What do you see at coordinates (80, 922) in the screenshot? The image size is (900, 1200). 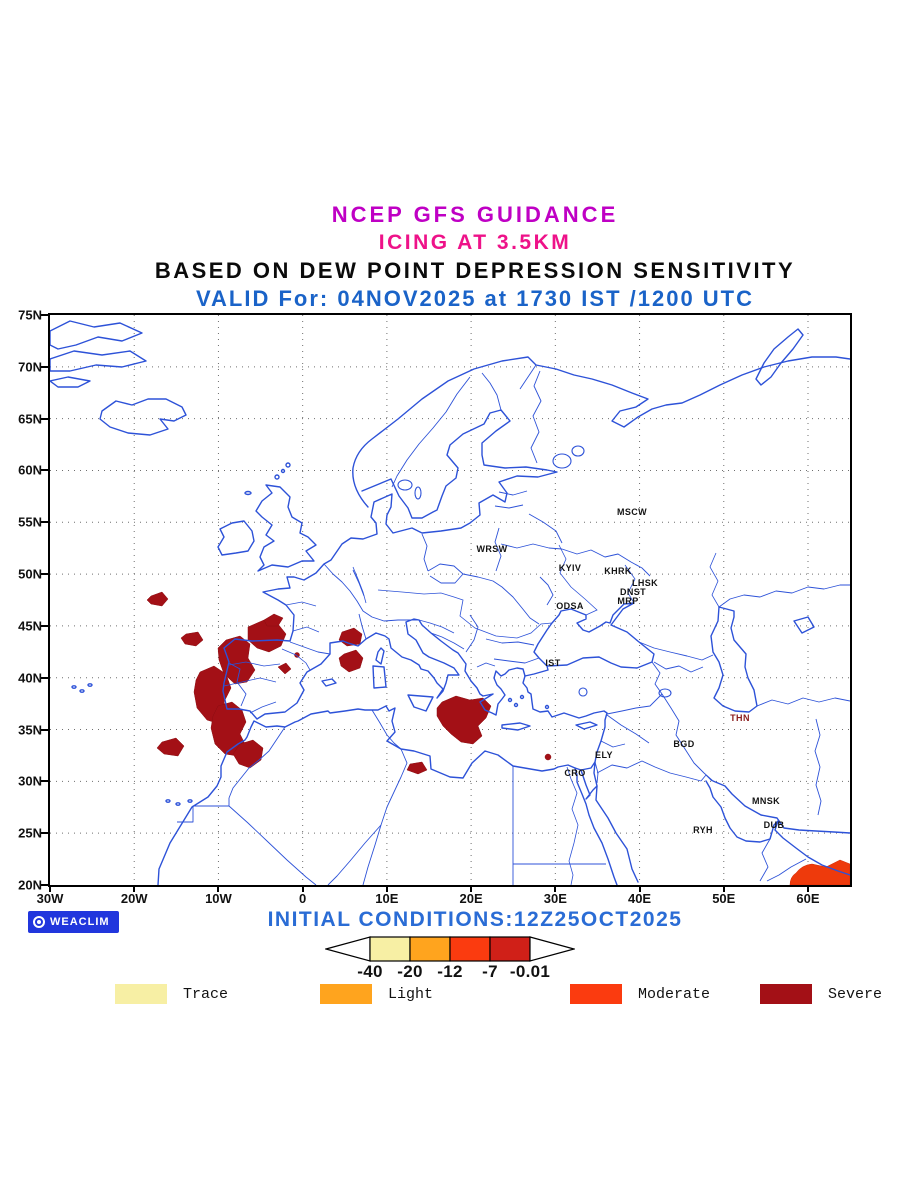 I see `logo-text: WEACLIM` at bounding box center [80, 922].